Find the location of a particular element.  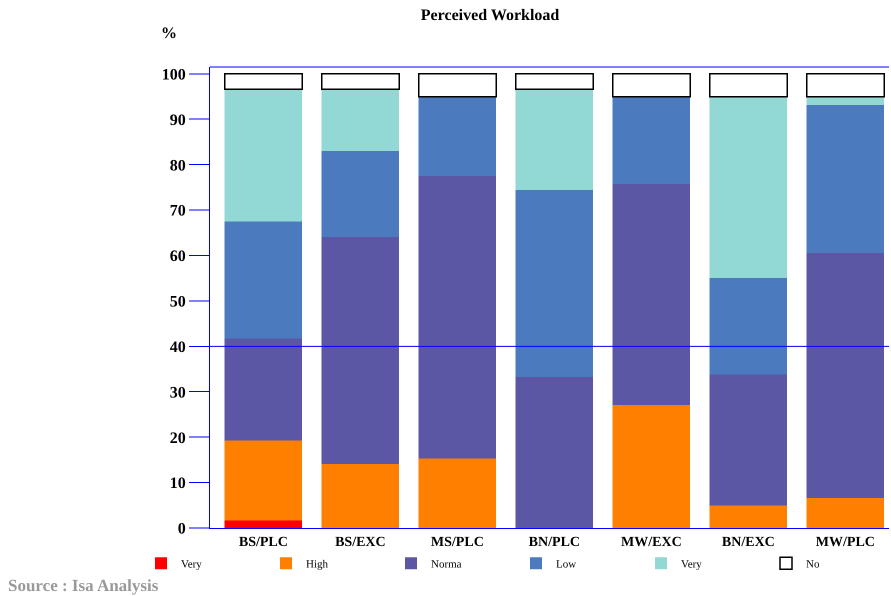

chart-title: Perceived Workload is located at coordinates (490, 15).